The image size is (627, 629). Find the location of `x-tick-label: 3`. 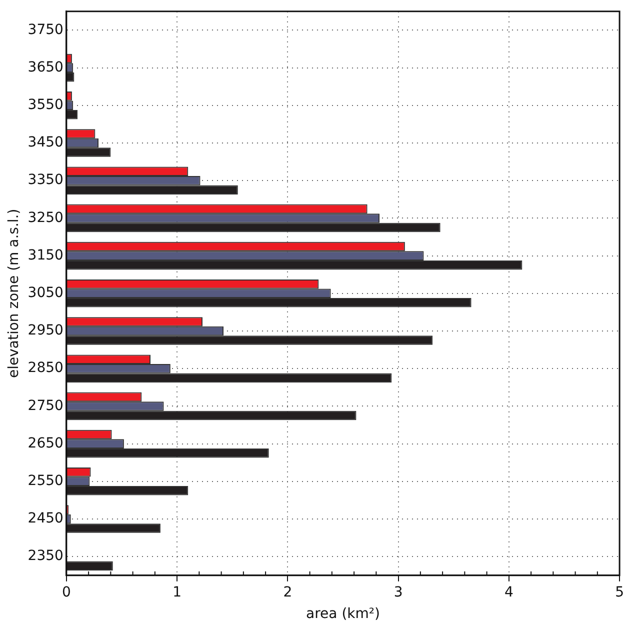

x-tick-label: 3 is located at coordinates (398, 592).